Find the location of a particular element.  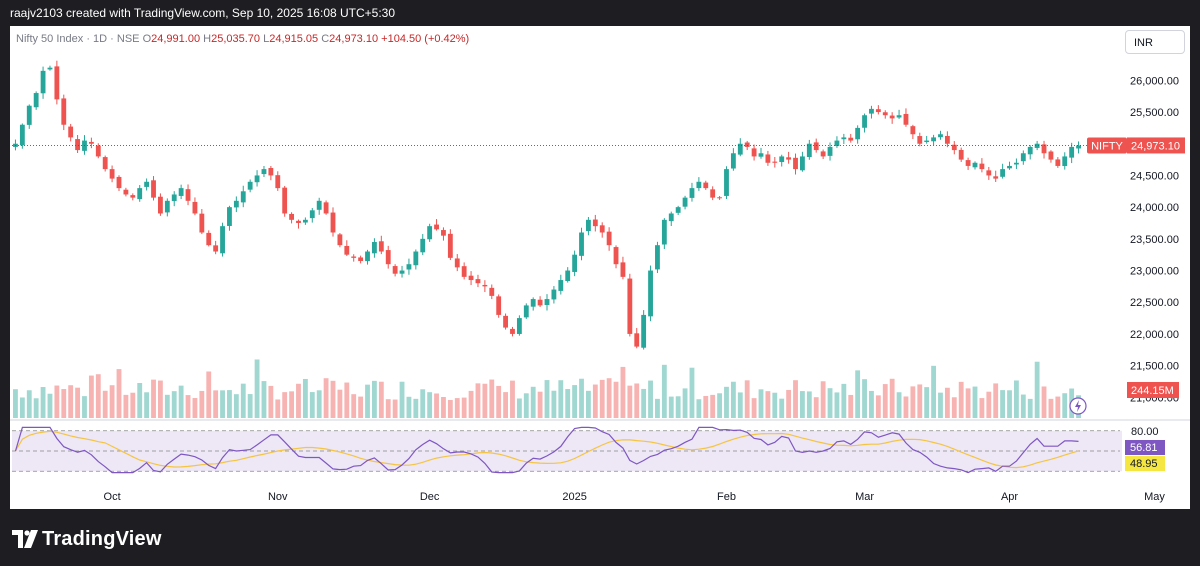

time-axis-label: Nov is located at coordinates (278, 497).